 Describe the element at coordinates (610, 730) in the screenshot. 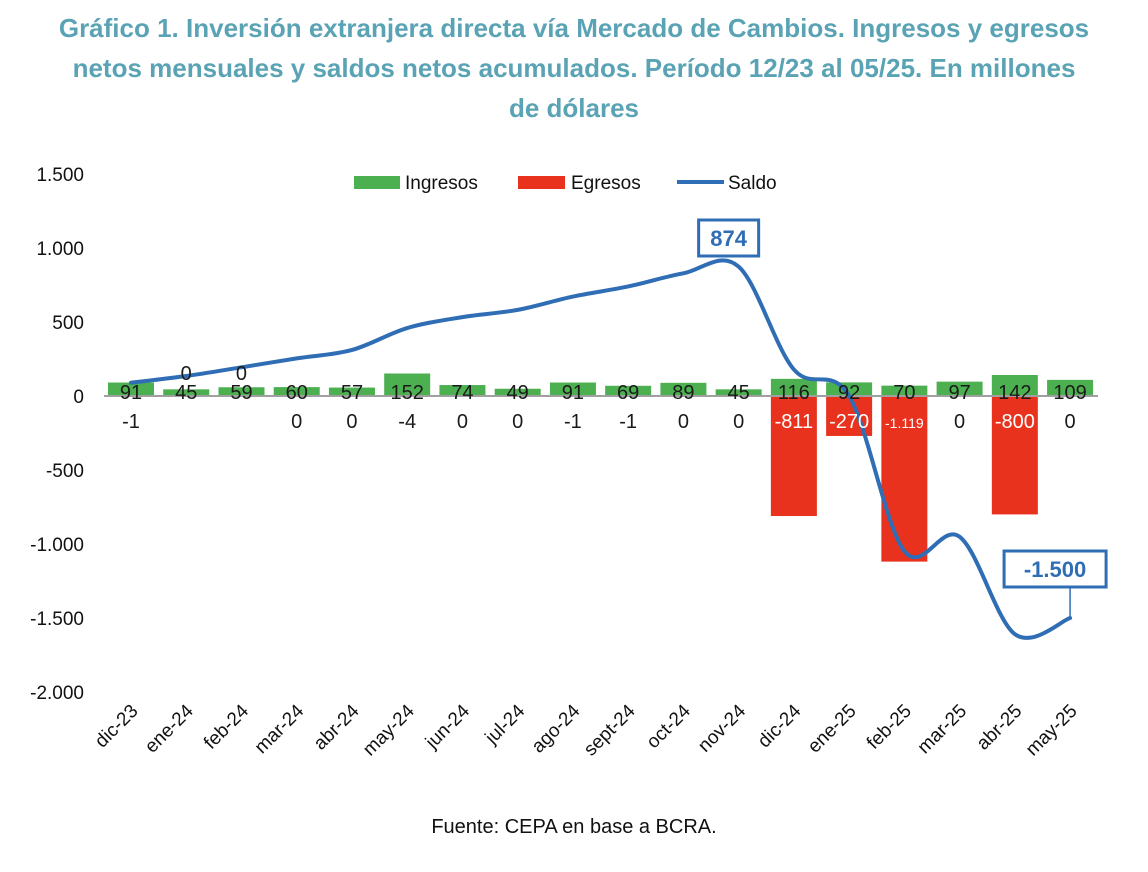

I see `x-tick-label: sept-24` at that location.